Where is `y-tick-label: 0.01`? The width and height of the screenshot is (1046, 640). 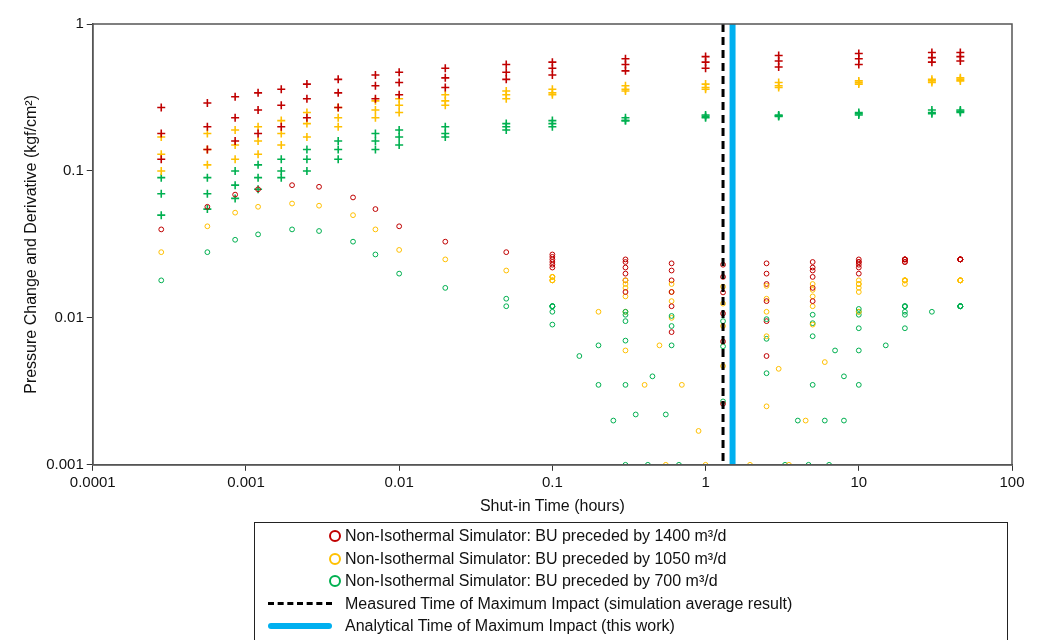 y-tick-label: 0.01 is located at coordinates (69, 317).